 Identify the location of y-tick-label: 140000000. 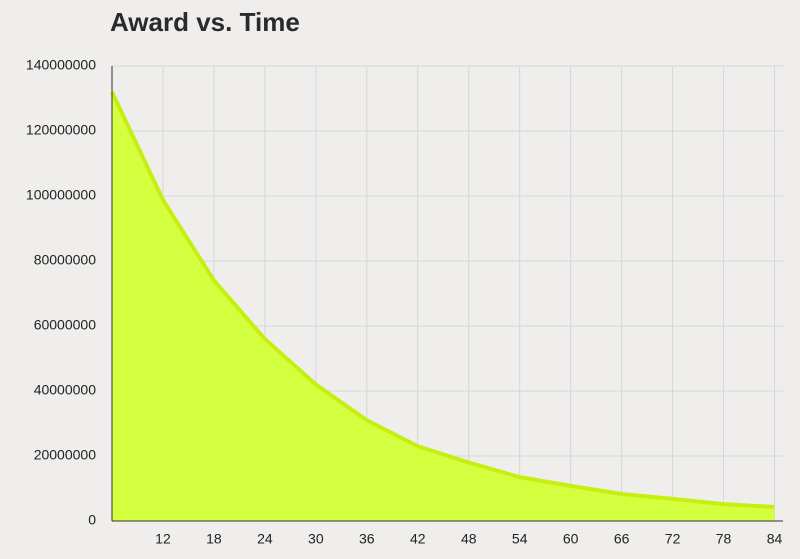
(61, 65).